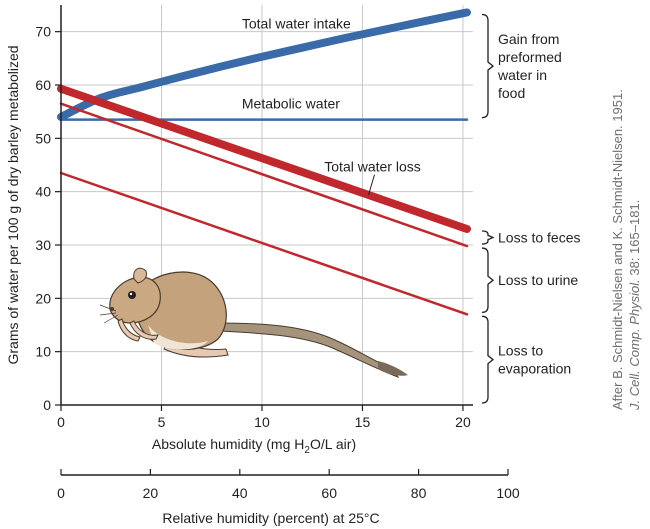 The width and height of the screenshot is (650, 529). Describe the element at coordinates (43, 298) in the screenshot. I see `y-tick-label: 20` at that location.